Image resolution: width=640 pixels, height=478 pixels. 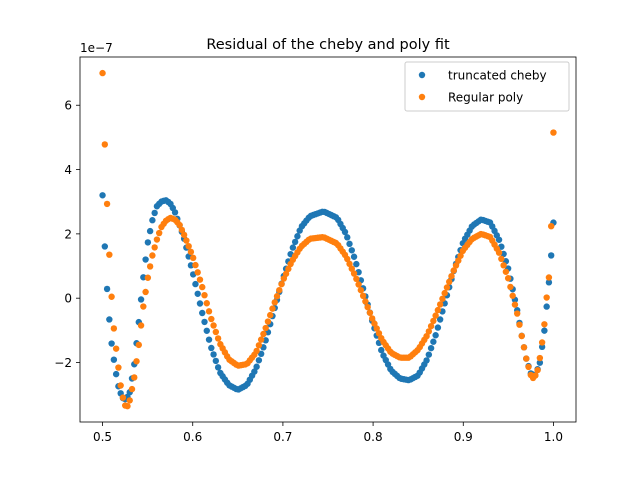 What do you see at coordinates (68, 299) in the screenshot?
I see `y-tick-label: 0` at bounding box center [68, 299].